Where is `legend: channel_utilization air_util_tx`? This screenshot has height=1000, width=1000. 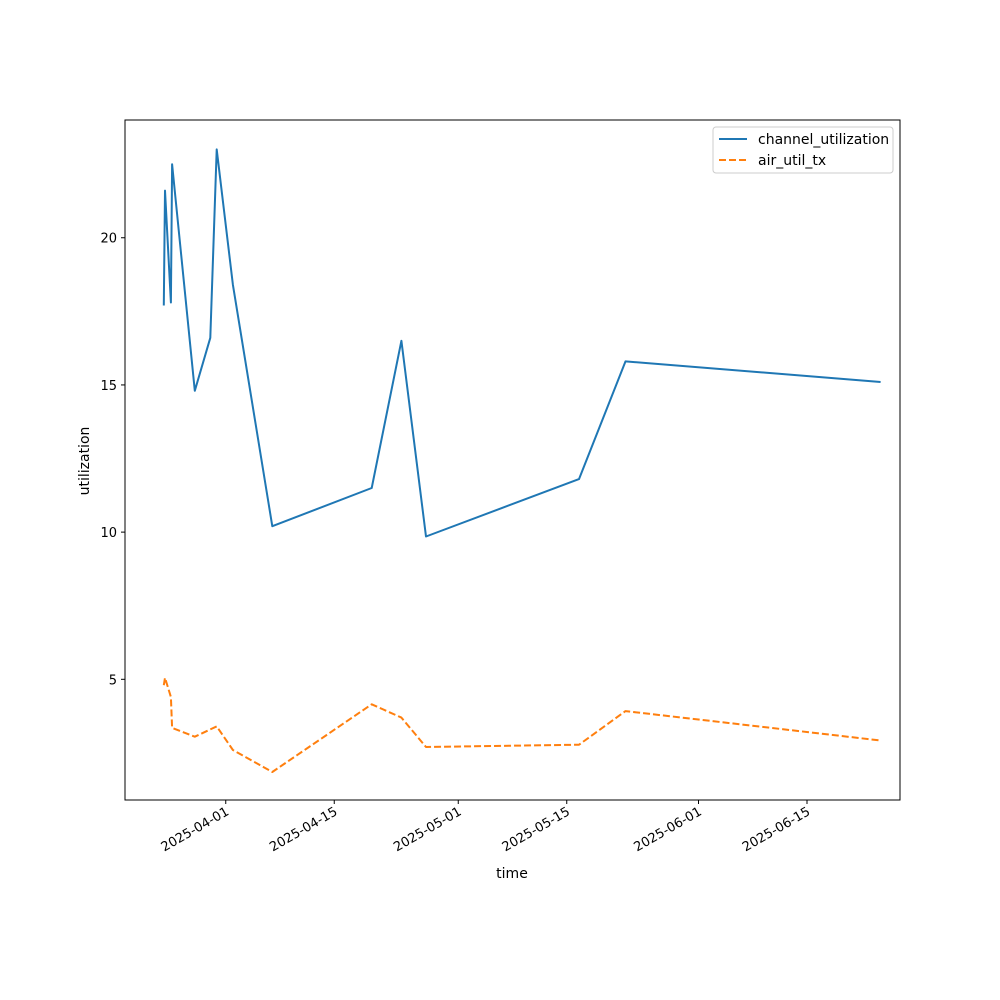 legend: channel_utilization air_util_tx is located at coordinates (803, 150).